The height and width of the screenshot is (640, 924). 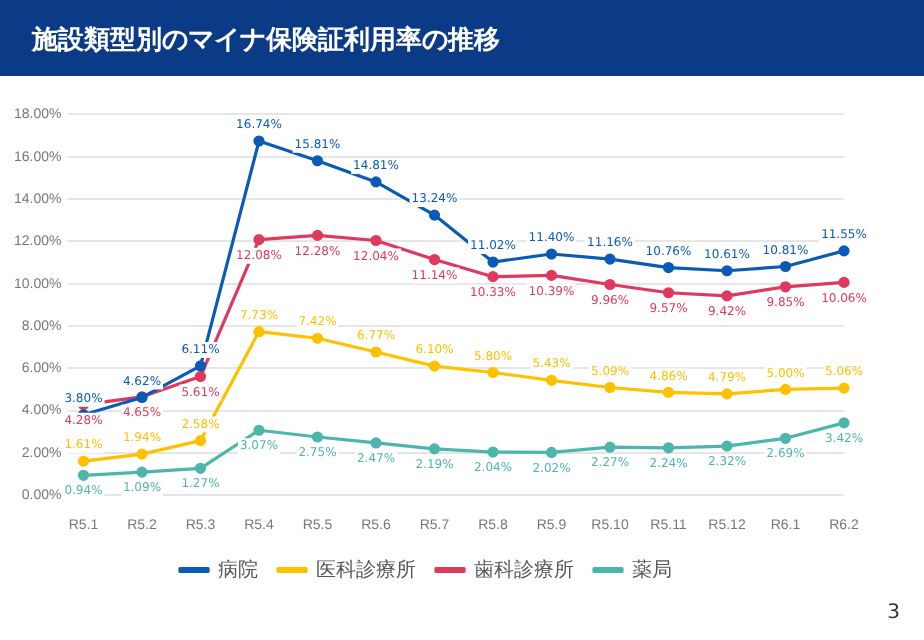 What do you see at coordinates (652, 569) in the screenshot?
I see `legend-label: 薬局` at bounding box center [652, 569].